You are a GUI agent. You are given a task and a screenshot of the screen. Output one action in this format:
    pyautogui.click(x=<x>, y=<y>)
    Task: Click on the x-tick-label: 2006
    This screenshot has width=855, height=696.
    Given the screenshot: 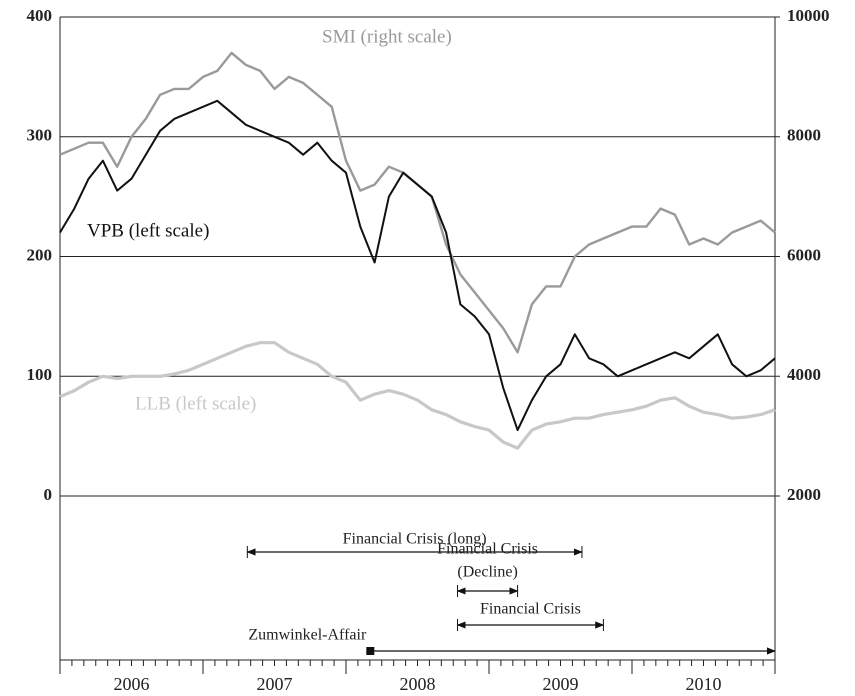 What is the action you would take?
    pyautogui.click(x=132, y=684)
    